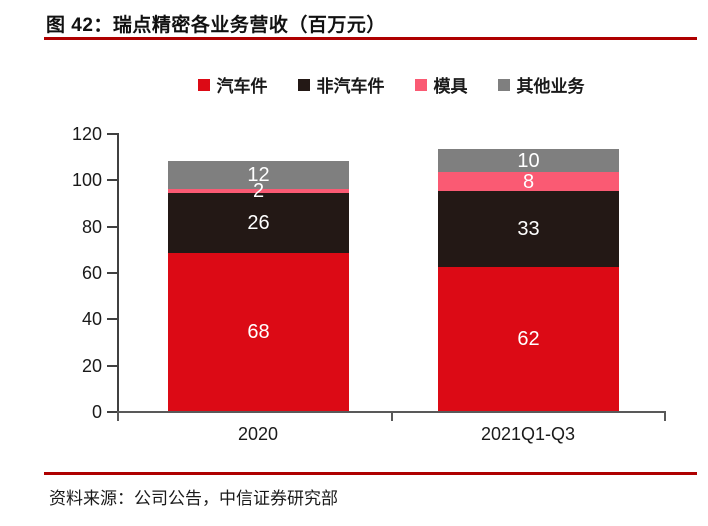  I want to click on data-label: 68, so click(258, 332).